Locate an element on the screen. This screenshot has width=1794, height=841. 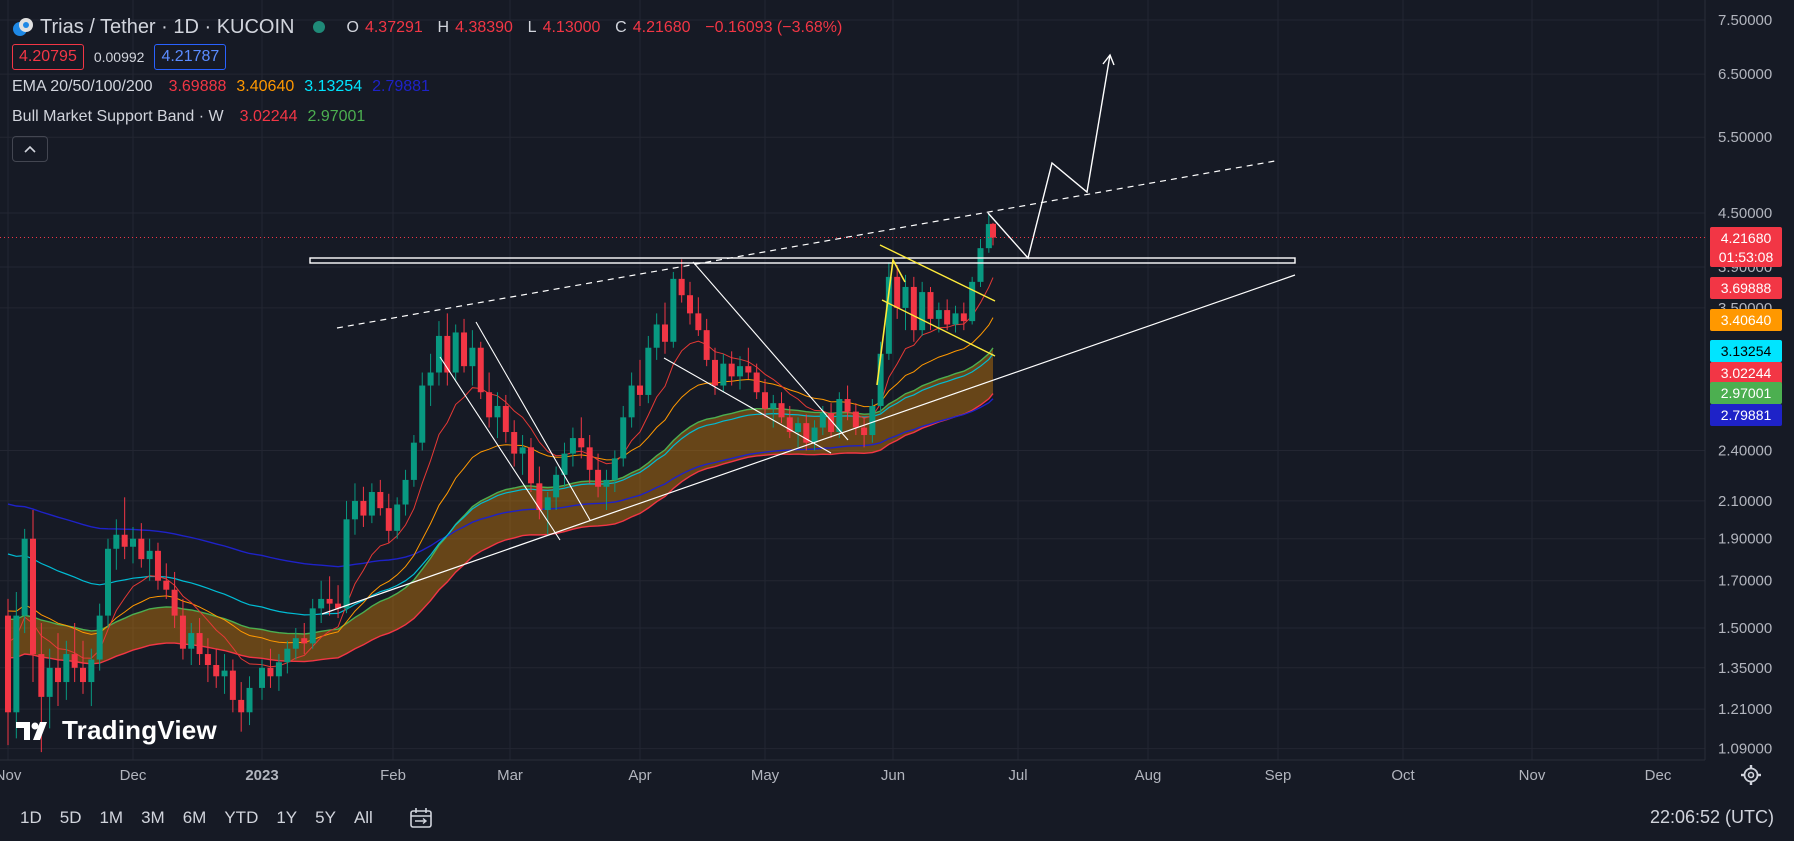
price-tick-label: 7.50000 is located at coordinates (1745, 20).